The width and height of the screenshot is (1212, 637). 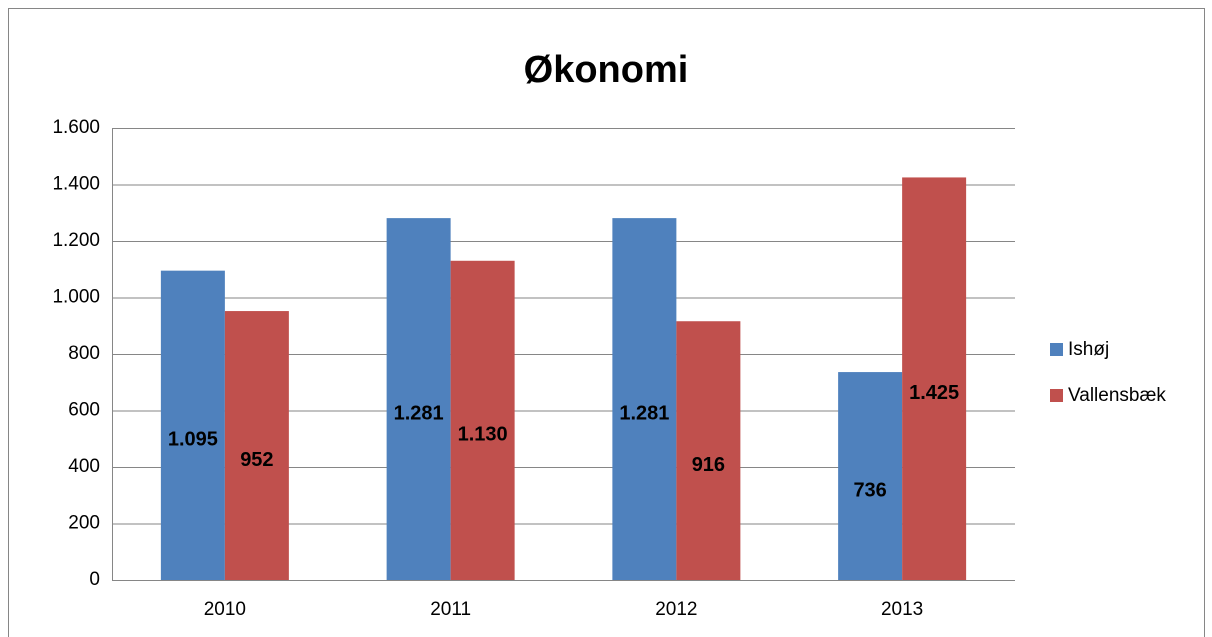 What do you see at coordinates (84, 353) in the screenshot?
I see `y-tick-label: 800` at bounding box center [84, 353].